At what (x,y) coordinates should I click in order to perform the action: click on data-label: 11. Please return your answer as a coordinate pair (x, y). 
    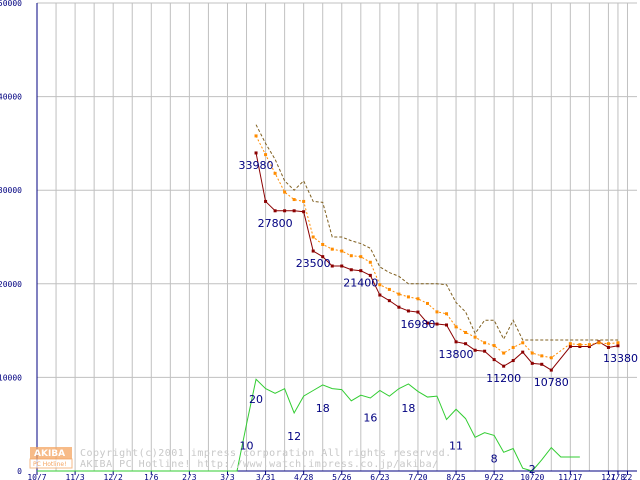
    Looking at the image, I should click on (456, 446).